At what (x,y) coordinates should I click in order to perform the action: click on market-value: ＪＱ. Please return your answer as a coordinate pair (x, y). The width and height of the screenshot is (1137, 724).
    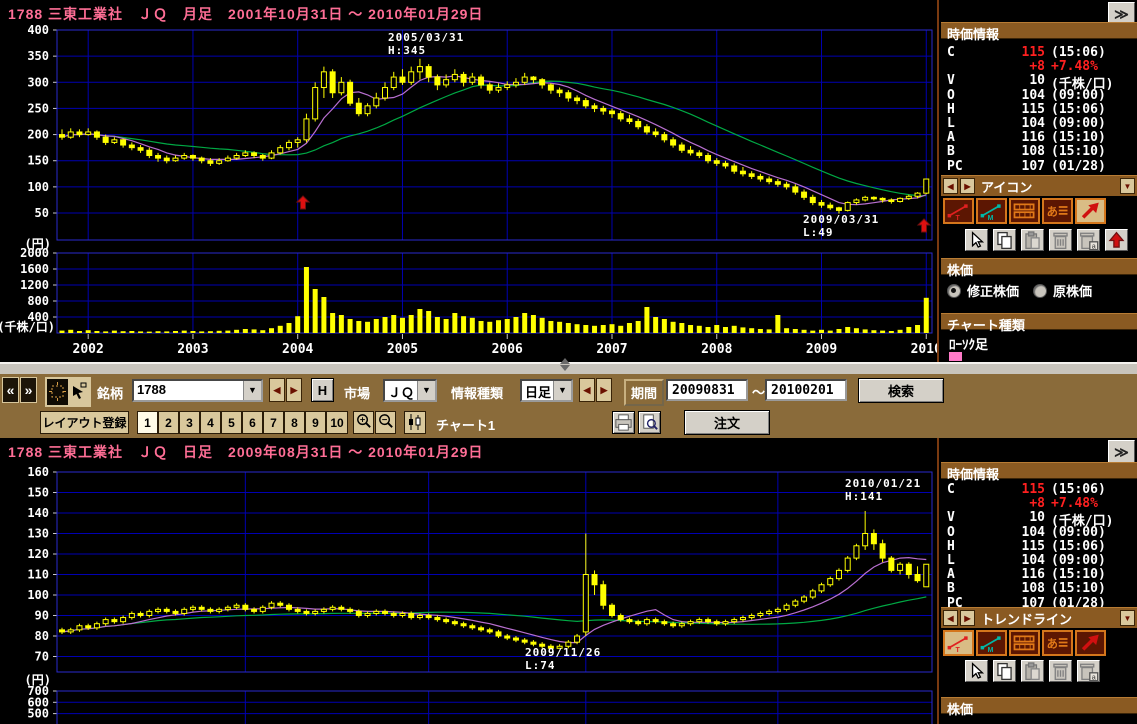
    Looking at the image, I should click on (401, 392).